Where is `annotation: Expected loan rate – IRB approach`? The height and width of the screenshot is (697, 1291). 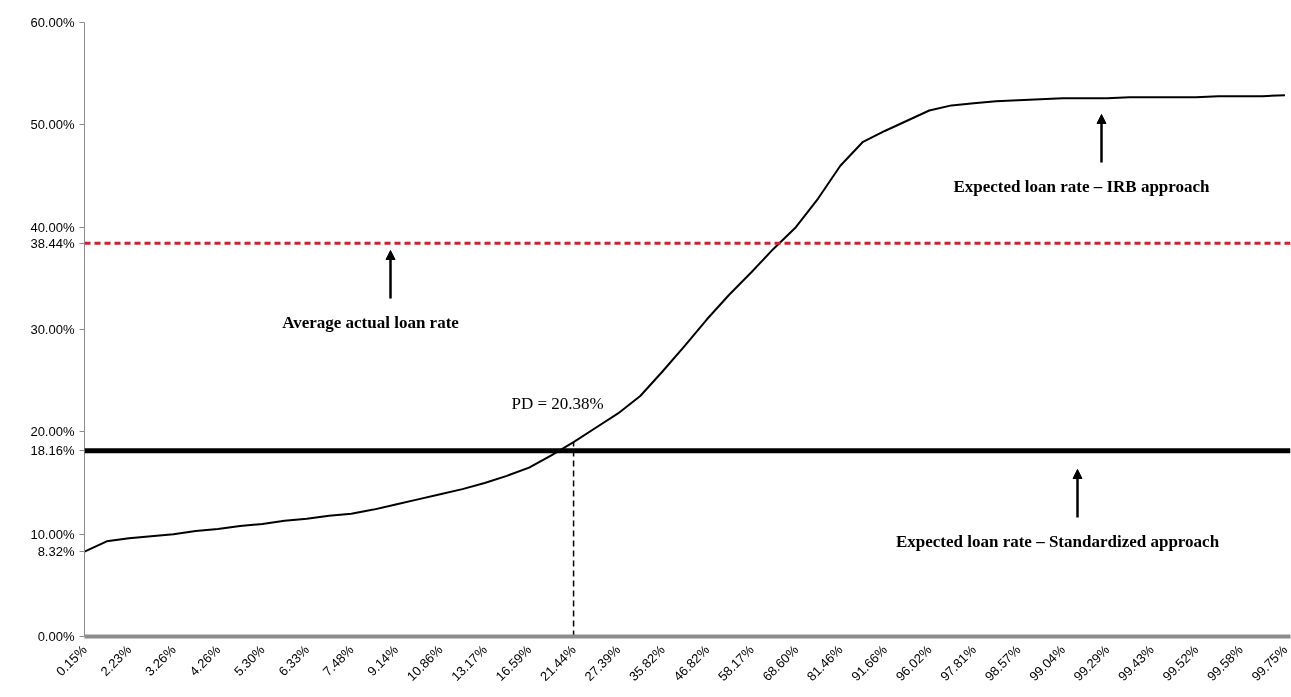 annotation: Expected loan rate – IRB approach is located at coordinates (1082, 186).